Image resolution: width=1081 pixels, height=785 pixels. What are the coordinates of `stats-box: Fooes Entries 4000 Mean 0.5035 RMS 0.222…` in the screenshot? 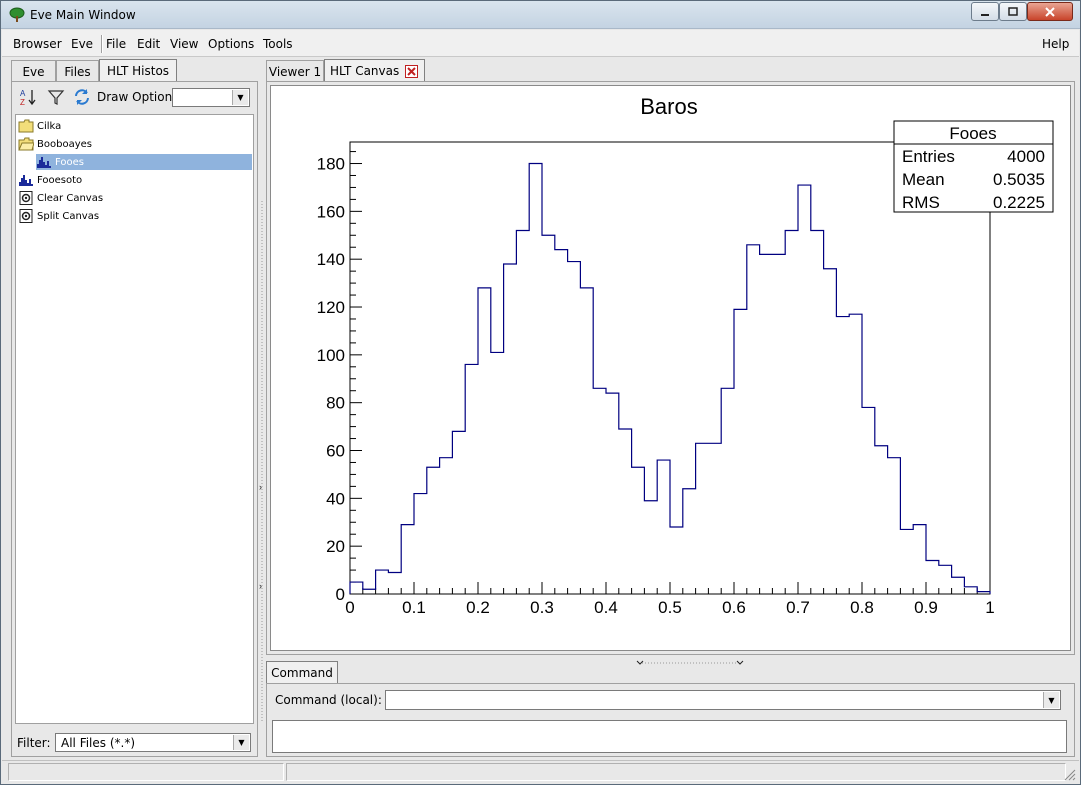 It's located at (973, 166).